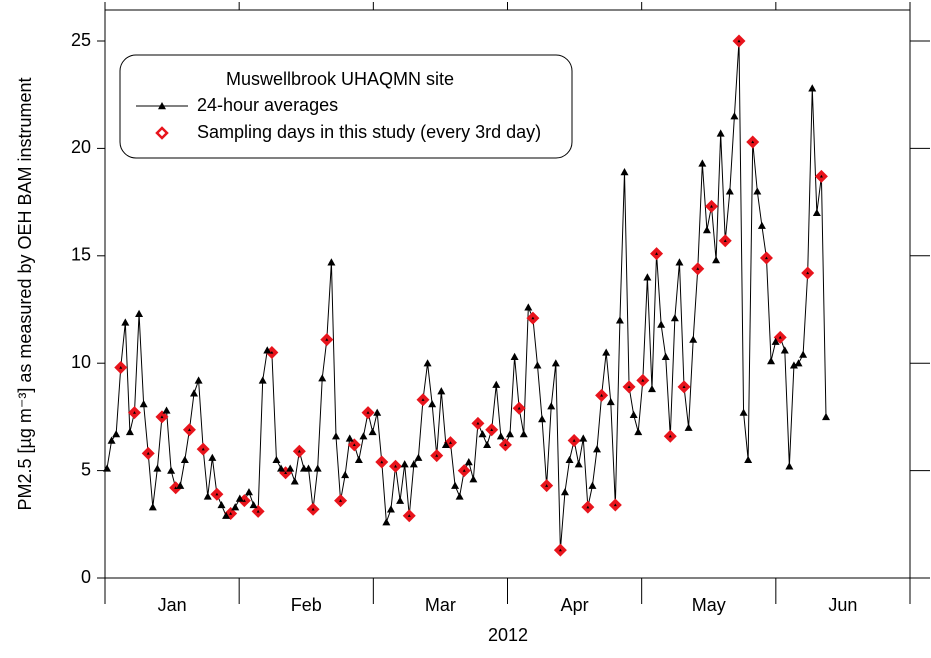  What do you see at coordinates (81, 362) in the screenshot?
I see `y-tick-label: 10` at bounding box center [81, 362].